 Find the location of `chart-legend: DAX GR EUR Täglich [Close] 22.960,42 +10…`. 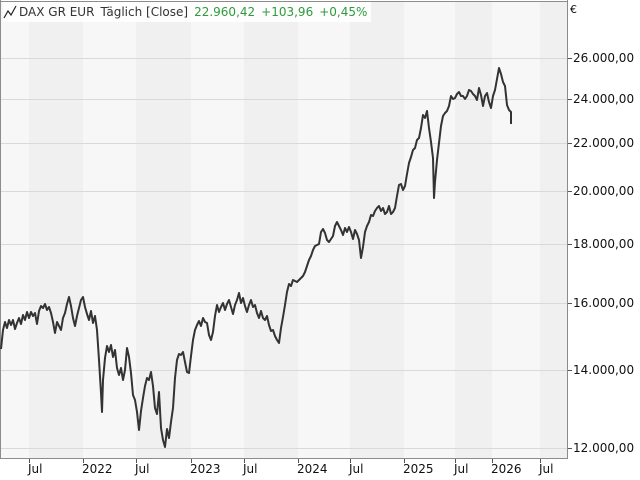

chart-legend: DAX GR EUR Täglich [Close] 22.960,42 +10… is located at coordinates (187, 12).